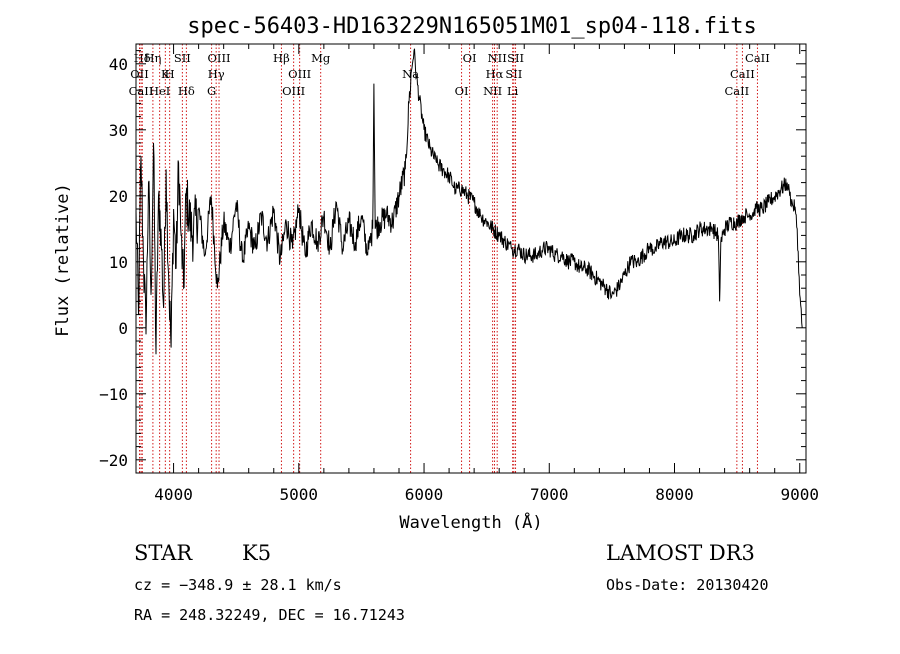 This screenshot has width=900, height=654. What do you see at coordinates (321, 58) in the screenshot?
I see `line-marker-label: Mg` at bounding box center [321, 58].